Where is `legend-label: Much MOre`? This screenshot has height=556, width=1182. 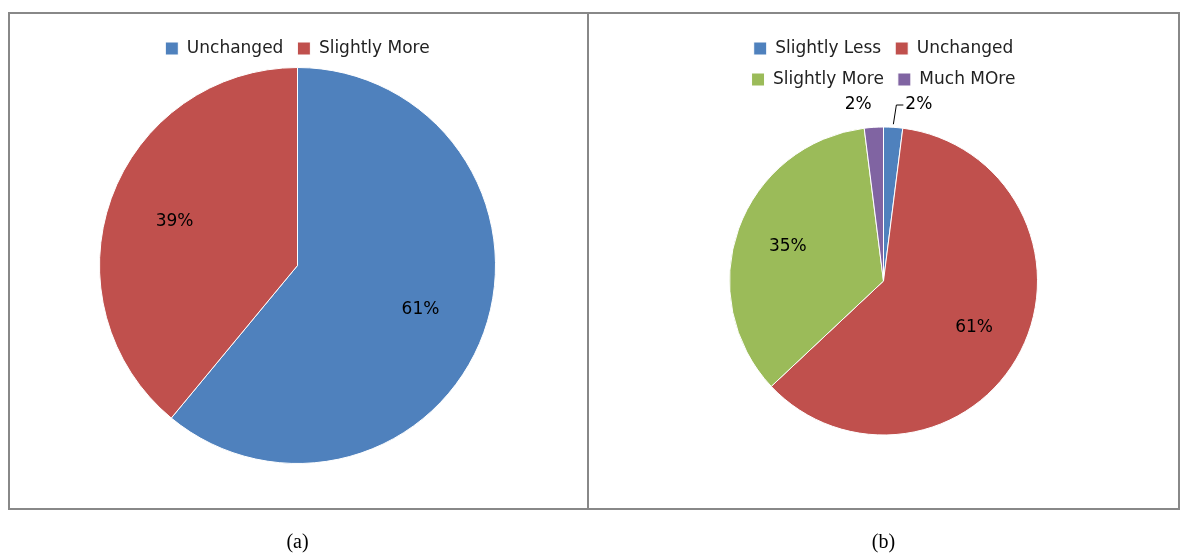
legend-label: Much MOre is located at coordinates (967, 77).